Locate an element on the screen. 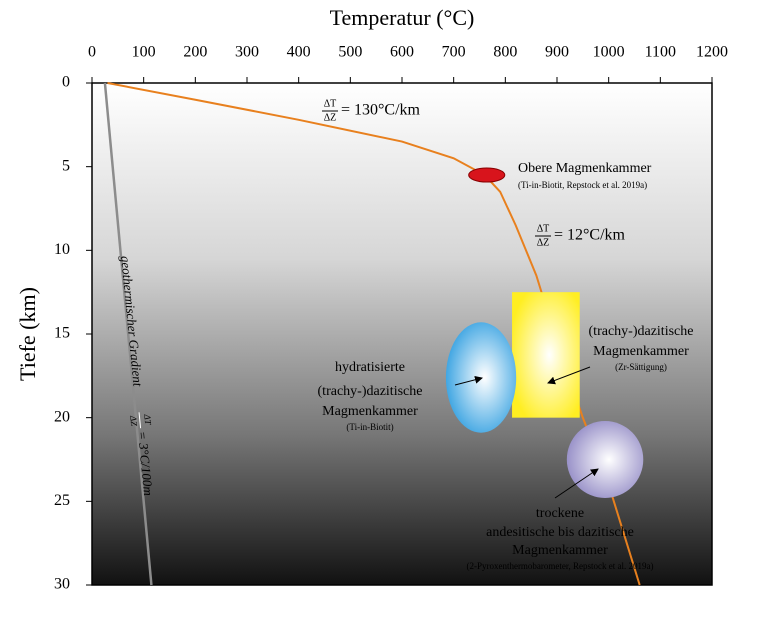 This screenshot has height=622, width=780. chart-title: Temperatur (°C) is located at coordinates (402, 17).